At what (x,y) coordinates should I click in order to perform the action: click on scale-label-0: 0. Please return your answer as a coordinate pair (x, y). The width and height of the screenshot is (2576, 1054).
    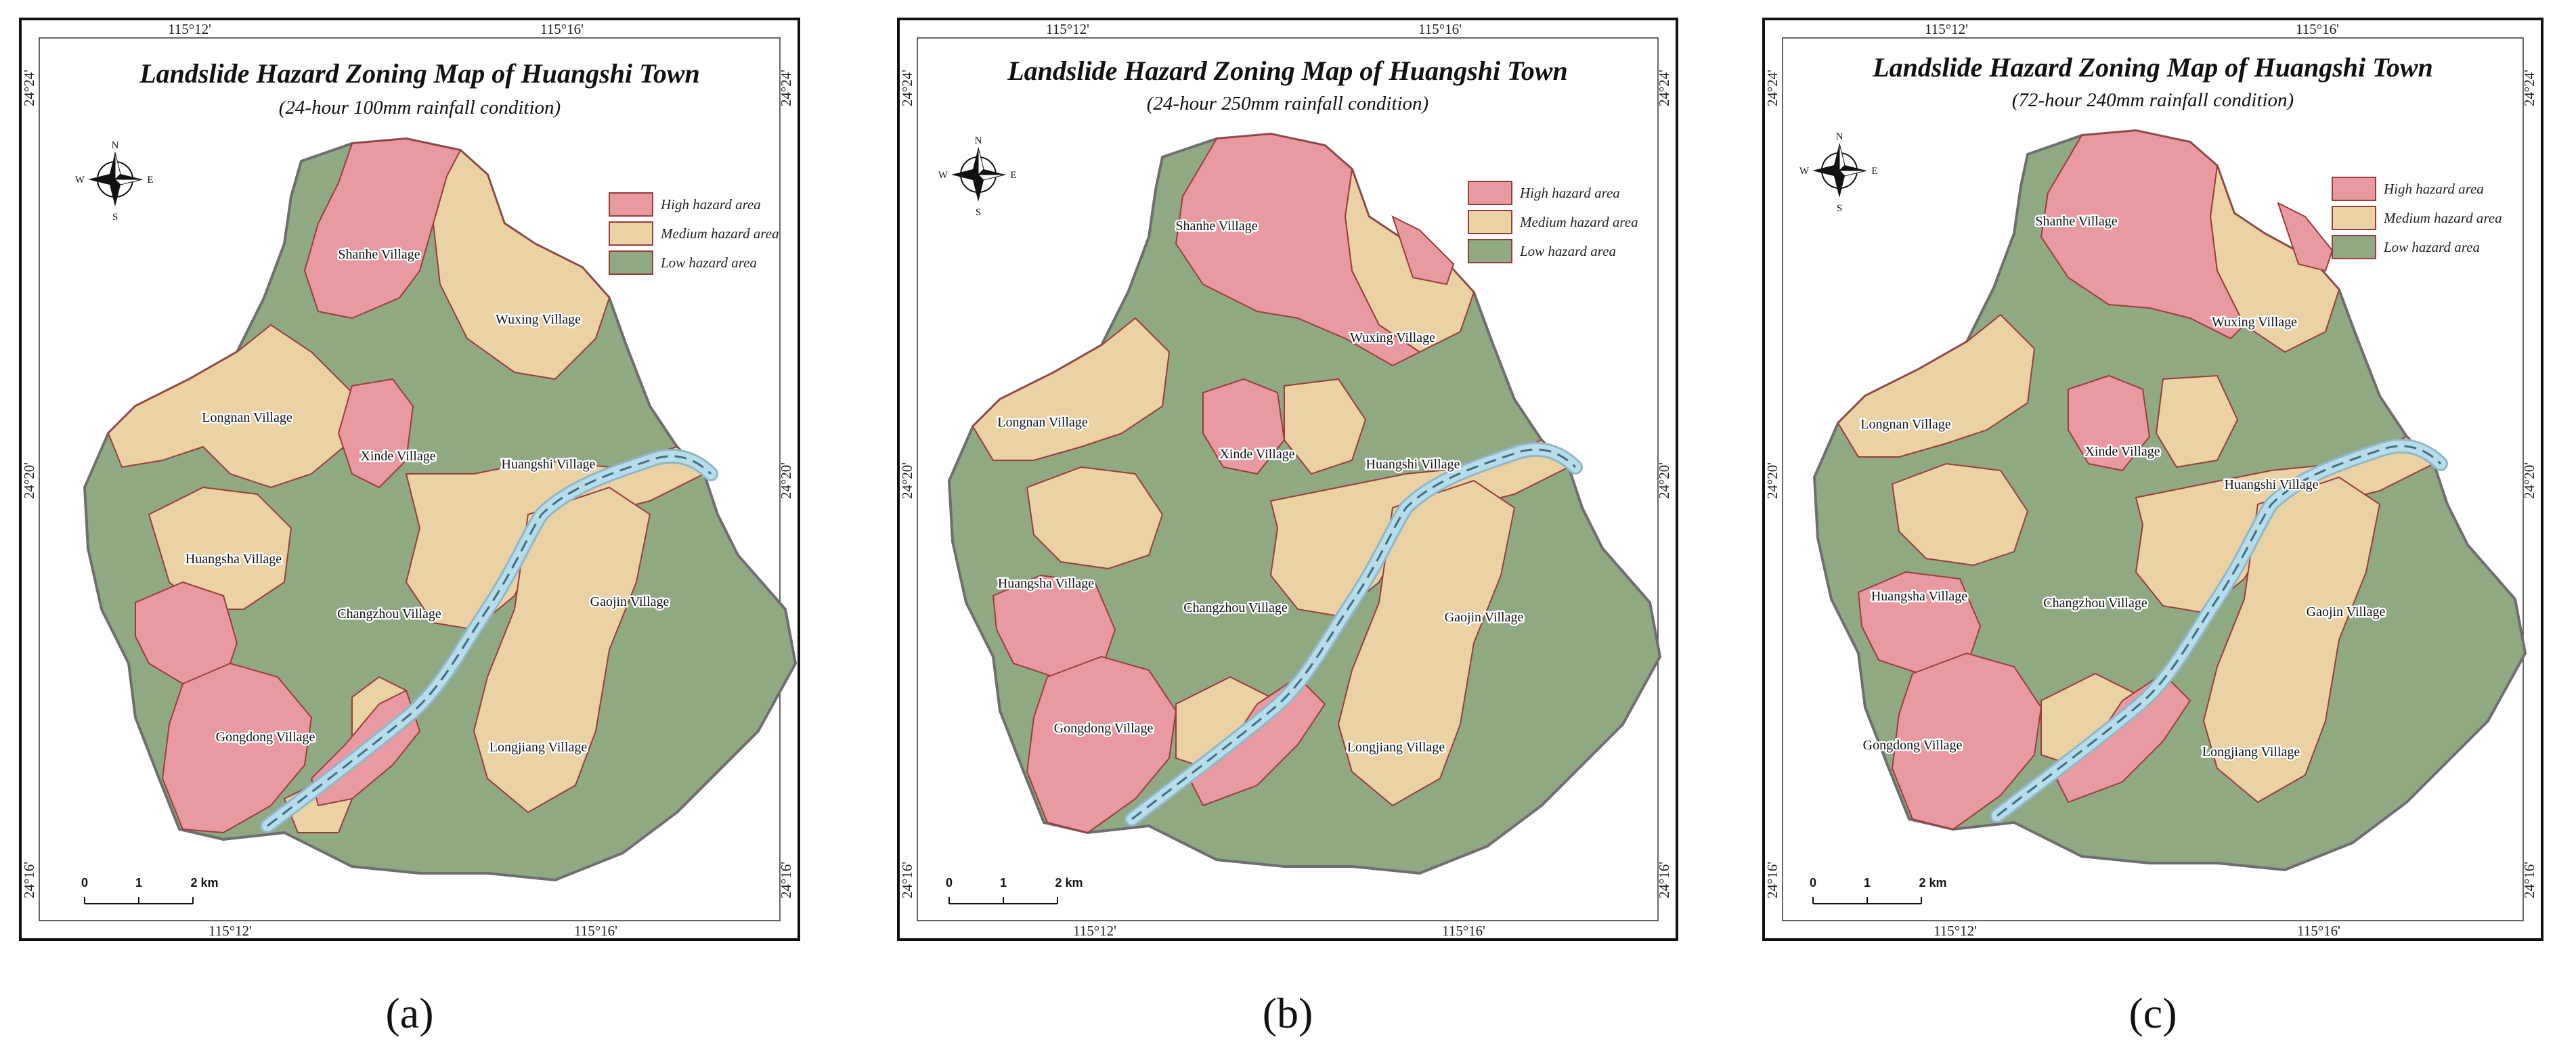
    Looking at the image, I should click on (1813, 883).